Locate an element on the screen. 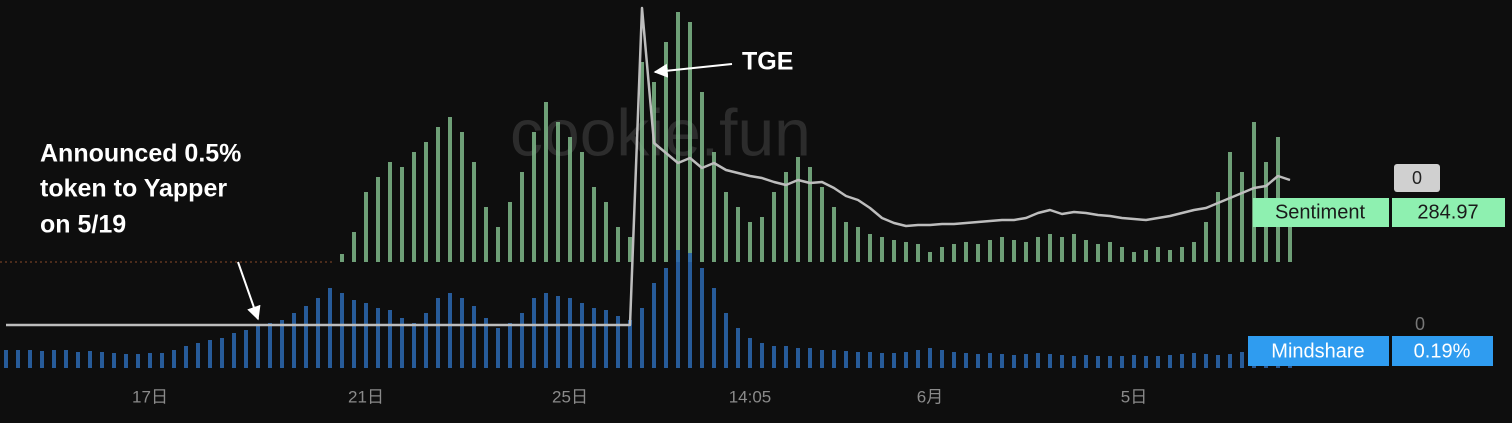 This screenshot has width=1512, height=423. watermark: cookie.fun is located at coordinates (660, 132).